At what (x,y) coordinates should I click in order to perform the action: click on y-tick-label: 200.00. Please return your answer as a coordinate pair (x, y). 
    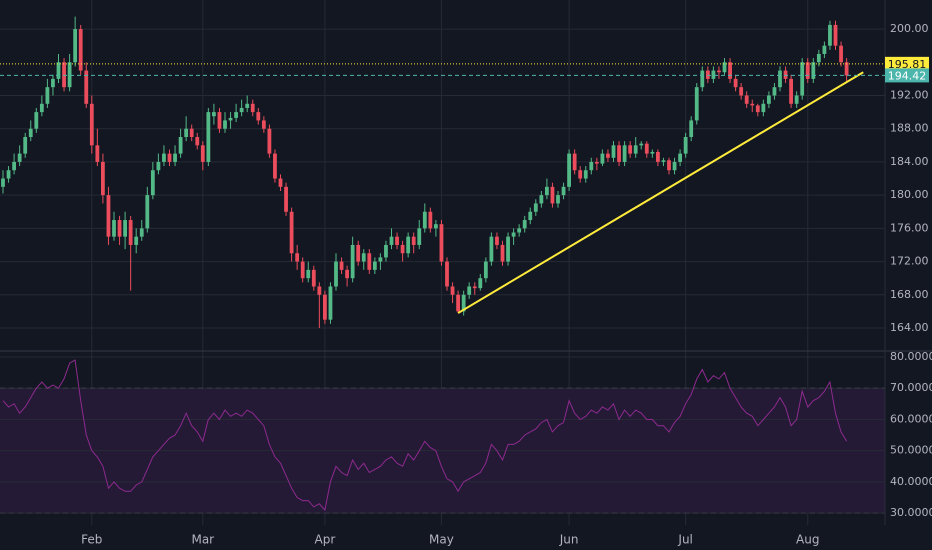
    Looking at the image, I should click on (909, 28).